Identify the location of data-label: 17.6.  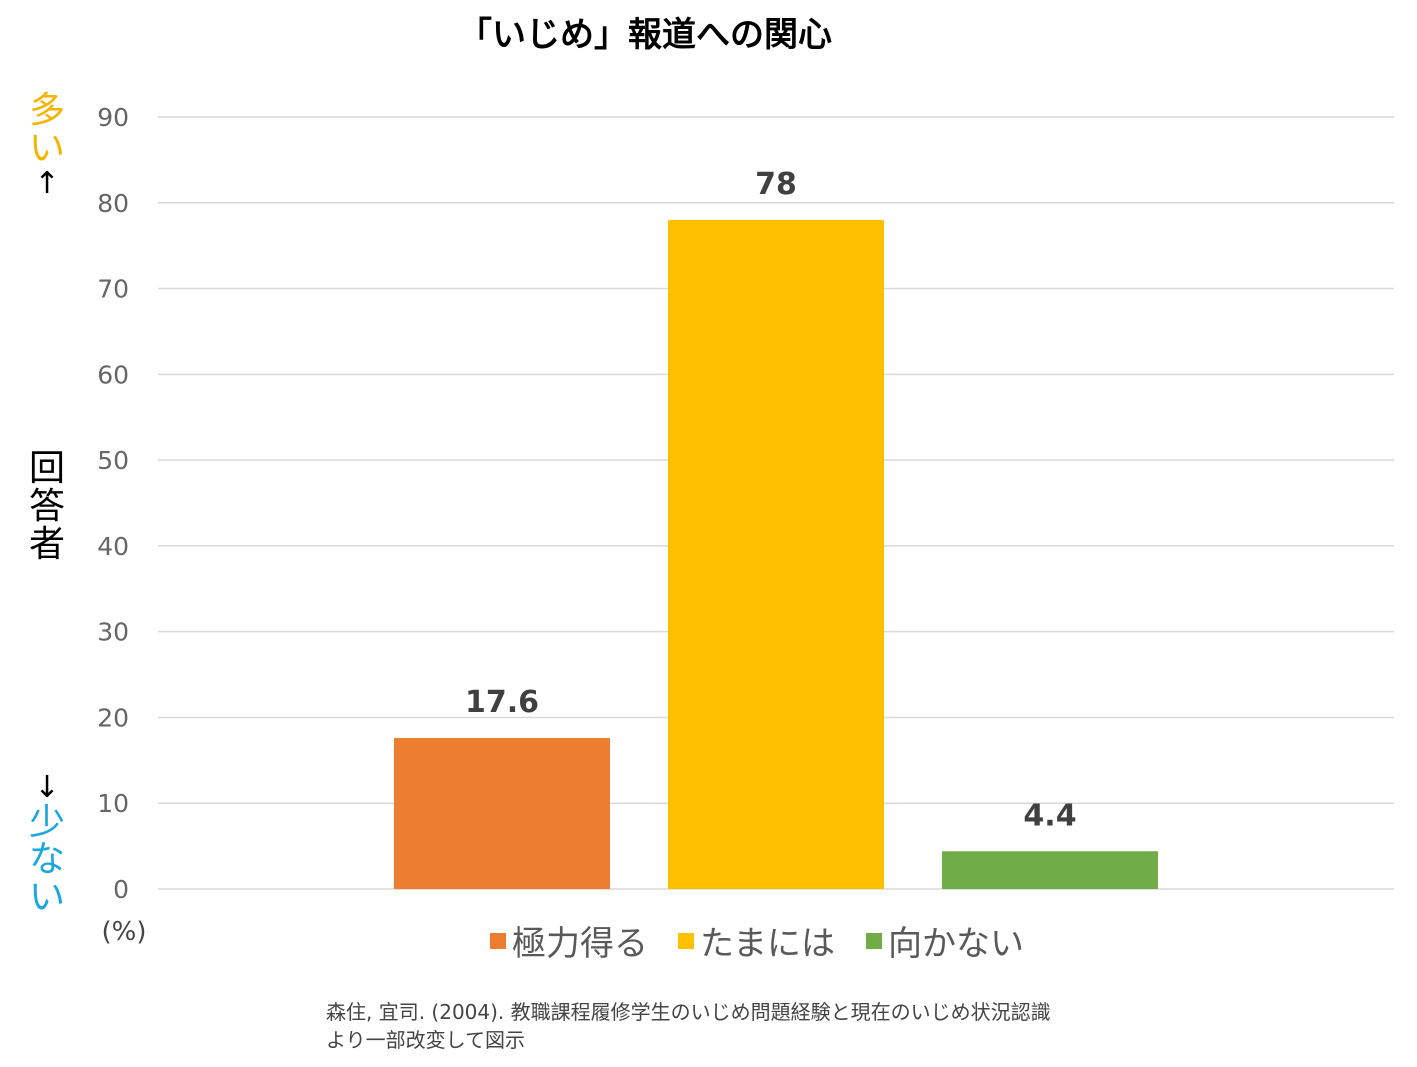
(502, 702).